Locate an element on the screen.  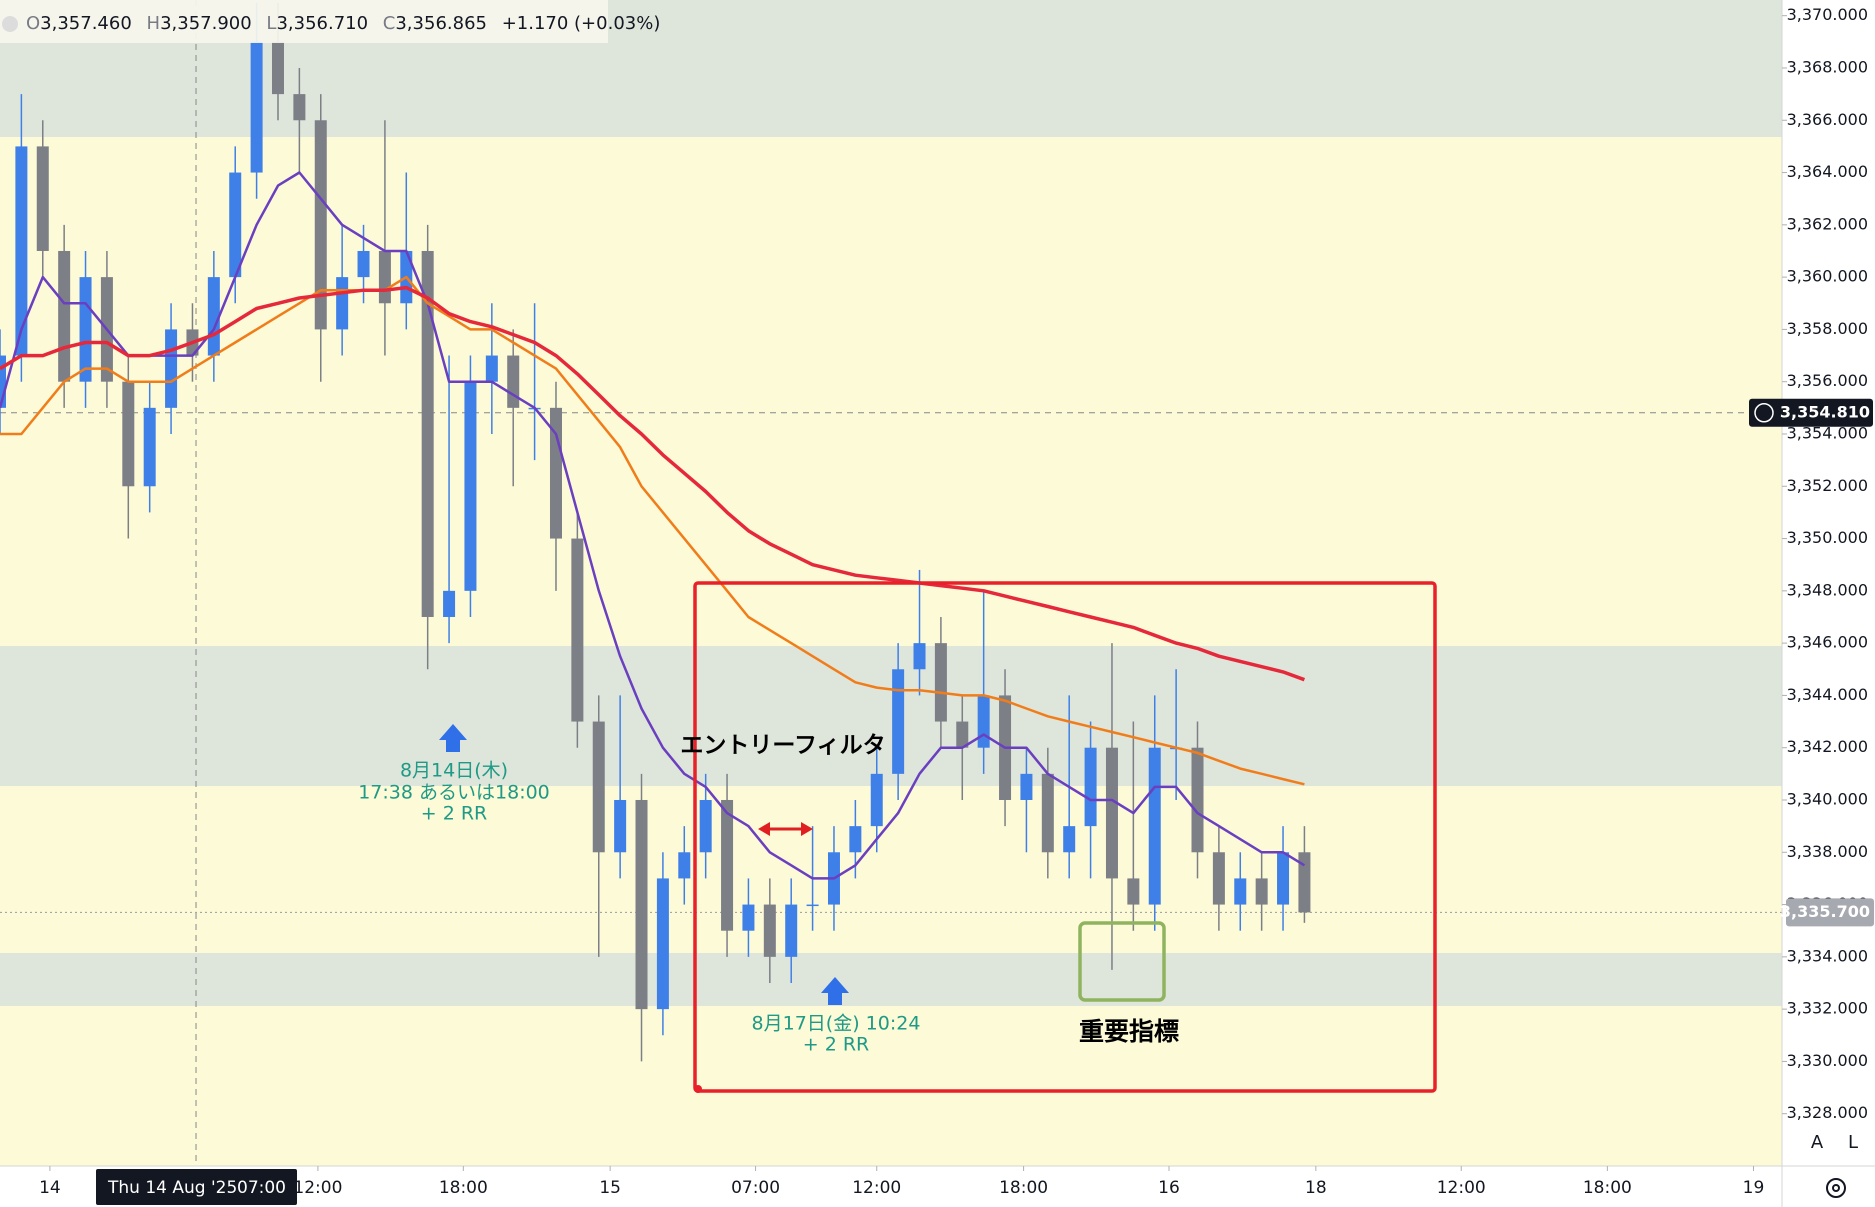
double-arrow is located at coordinates (785, 829).